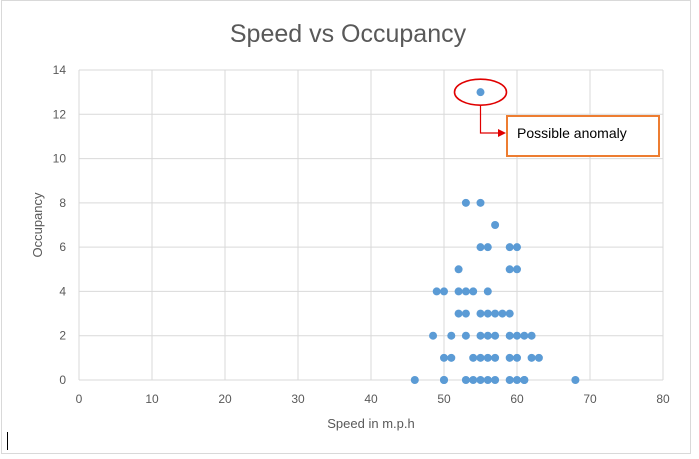  I want to click on x-tick-label: 80, so click(663, 399).